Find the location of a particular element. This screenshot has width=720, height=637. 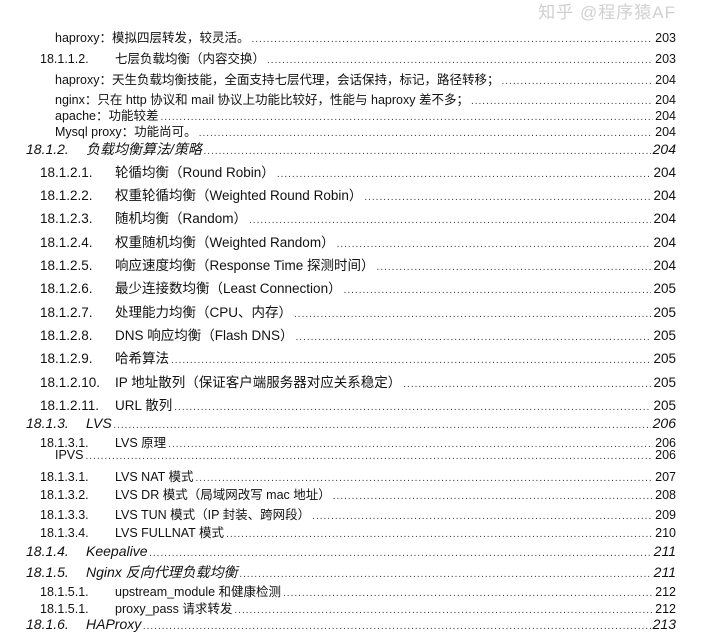

toc-number: 18.1.2.9. is located at coordinates (66, 358).